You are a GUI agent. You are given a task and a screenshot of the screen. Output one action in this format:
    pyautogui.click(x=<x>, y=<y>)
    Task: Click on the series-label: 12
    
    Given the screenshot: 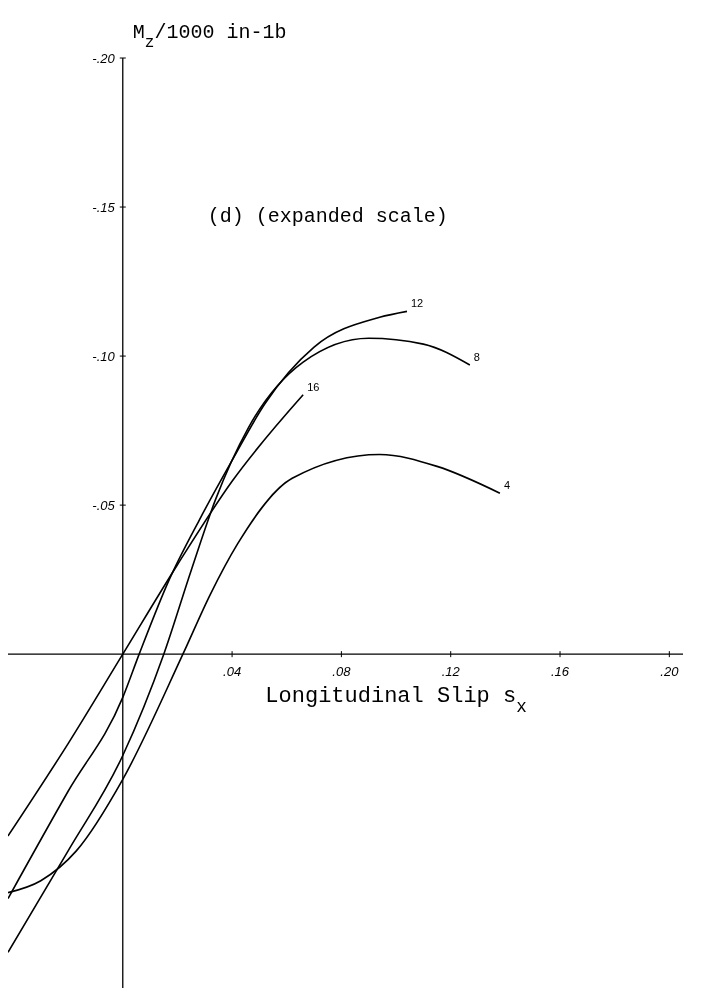 What is the action you would take?
    pyautogui.click(x=417, y=303)
    